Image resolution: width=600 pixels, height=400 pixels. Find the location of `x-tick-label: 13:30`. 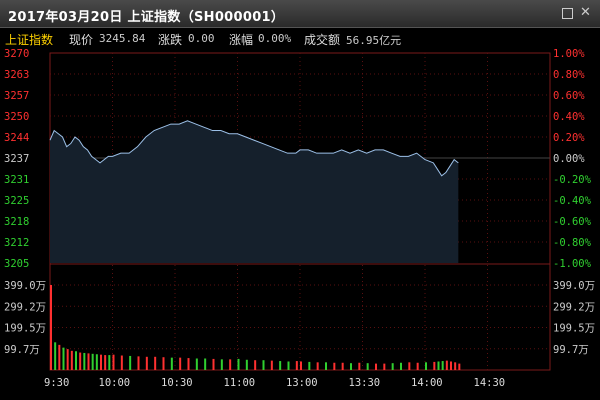

x-tick-label: 13:30 is located at coordinates (365, 383).